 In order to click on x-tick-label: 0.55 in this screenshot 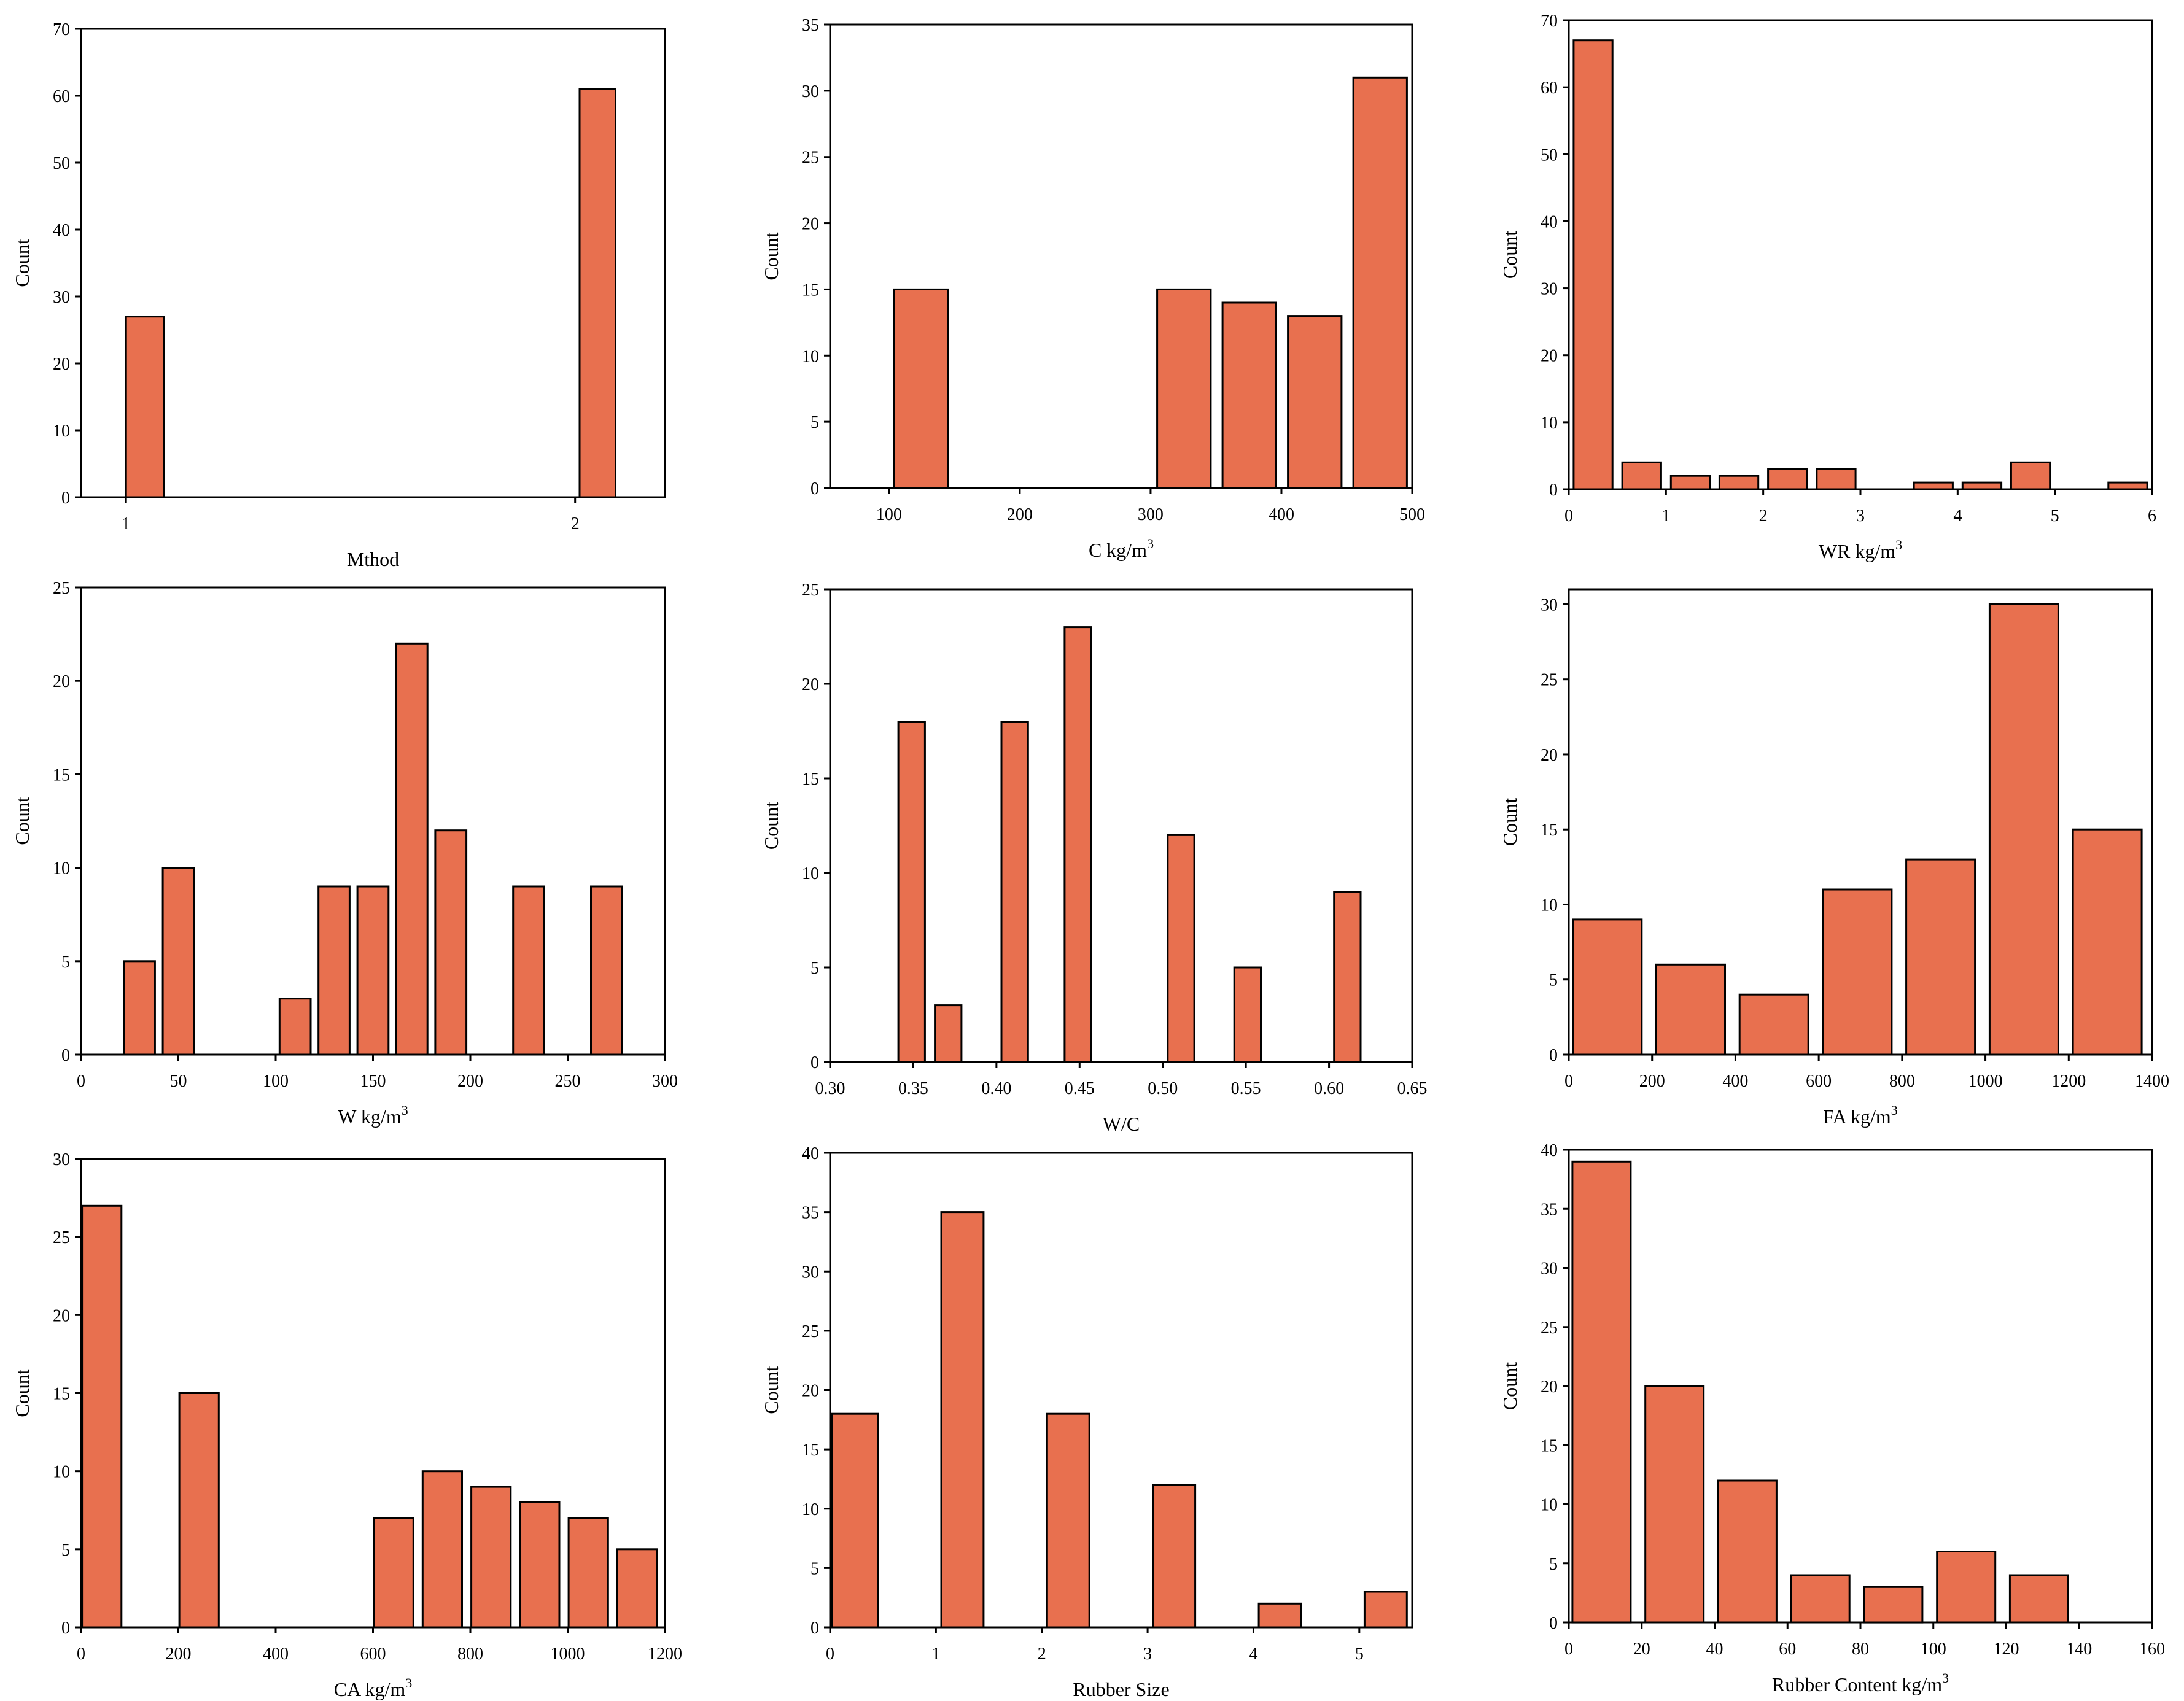, I will do `click(1246, 1088)`.